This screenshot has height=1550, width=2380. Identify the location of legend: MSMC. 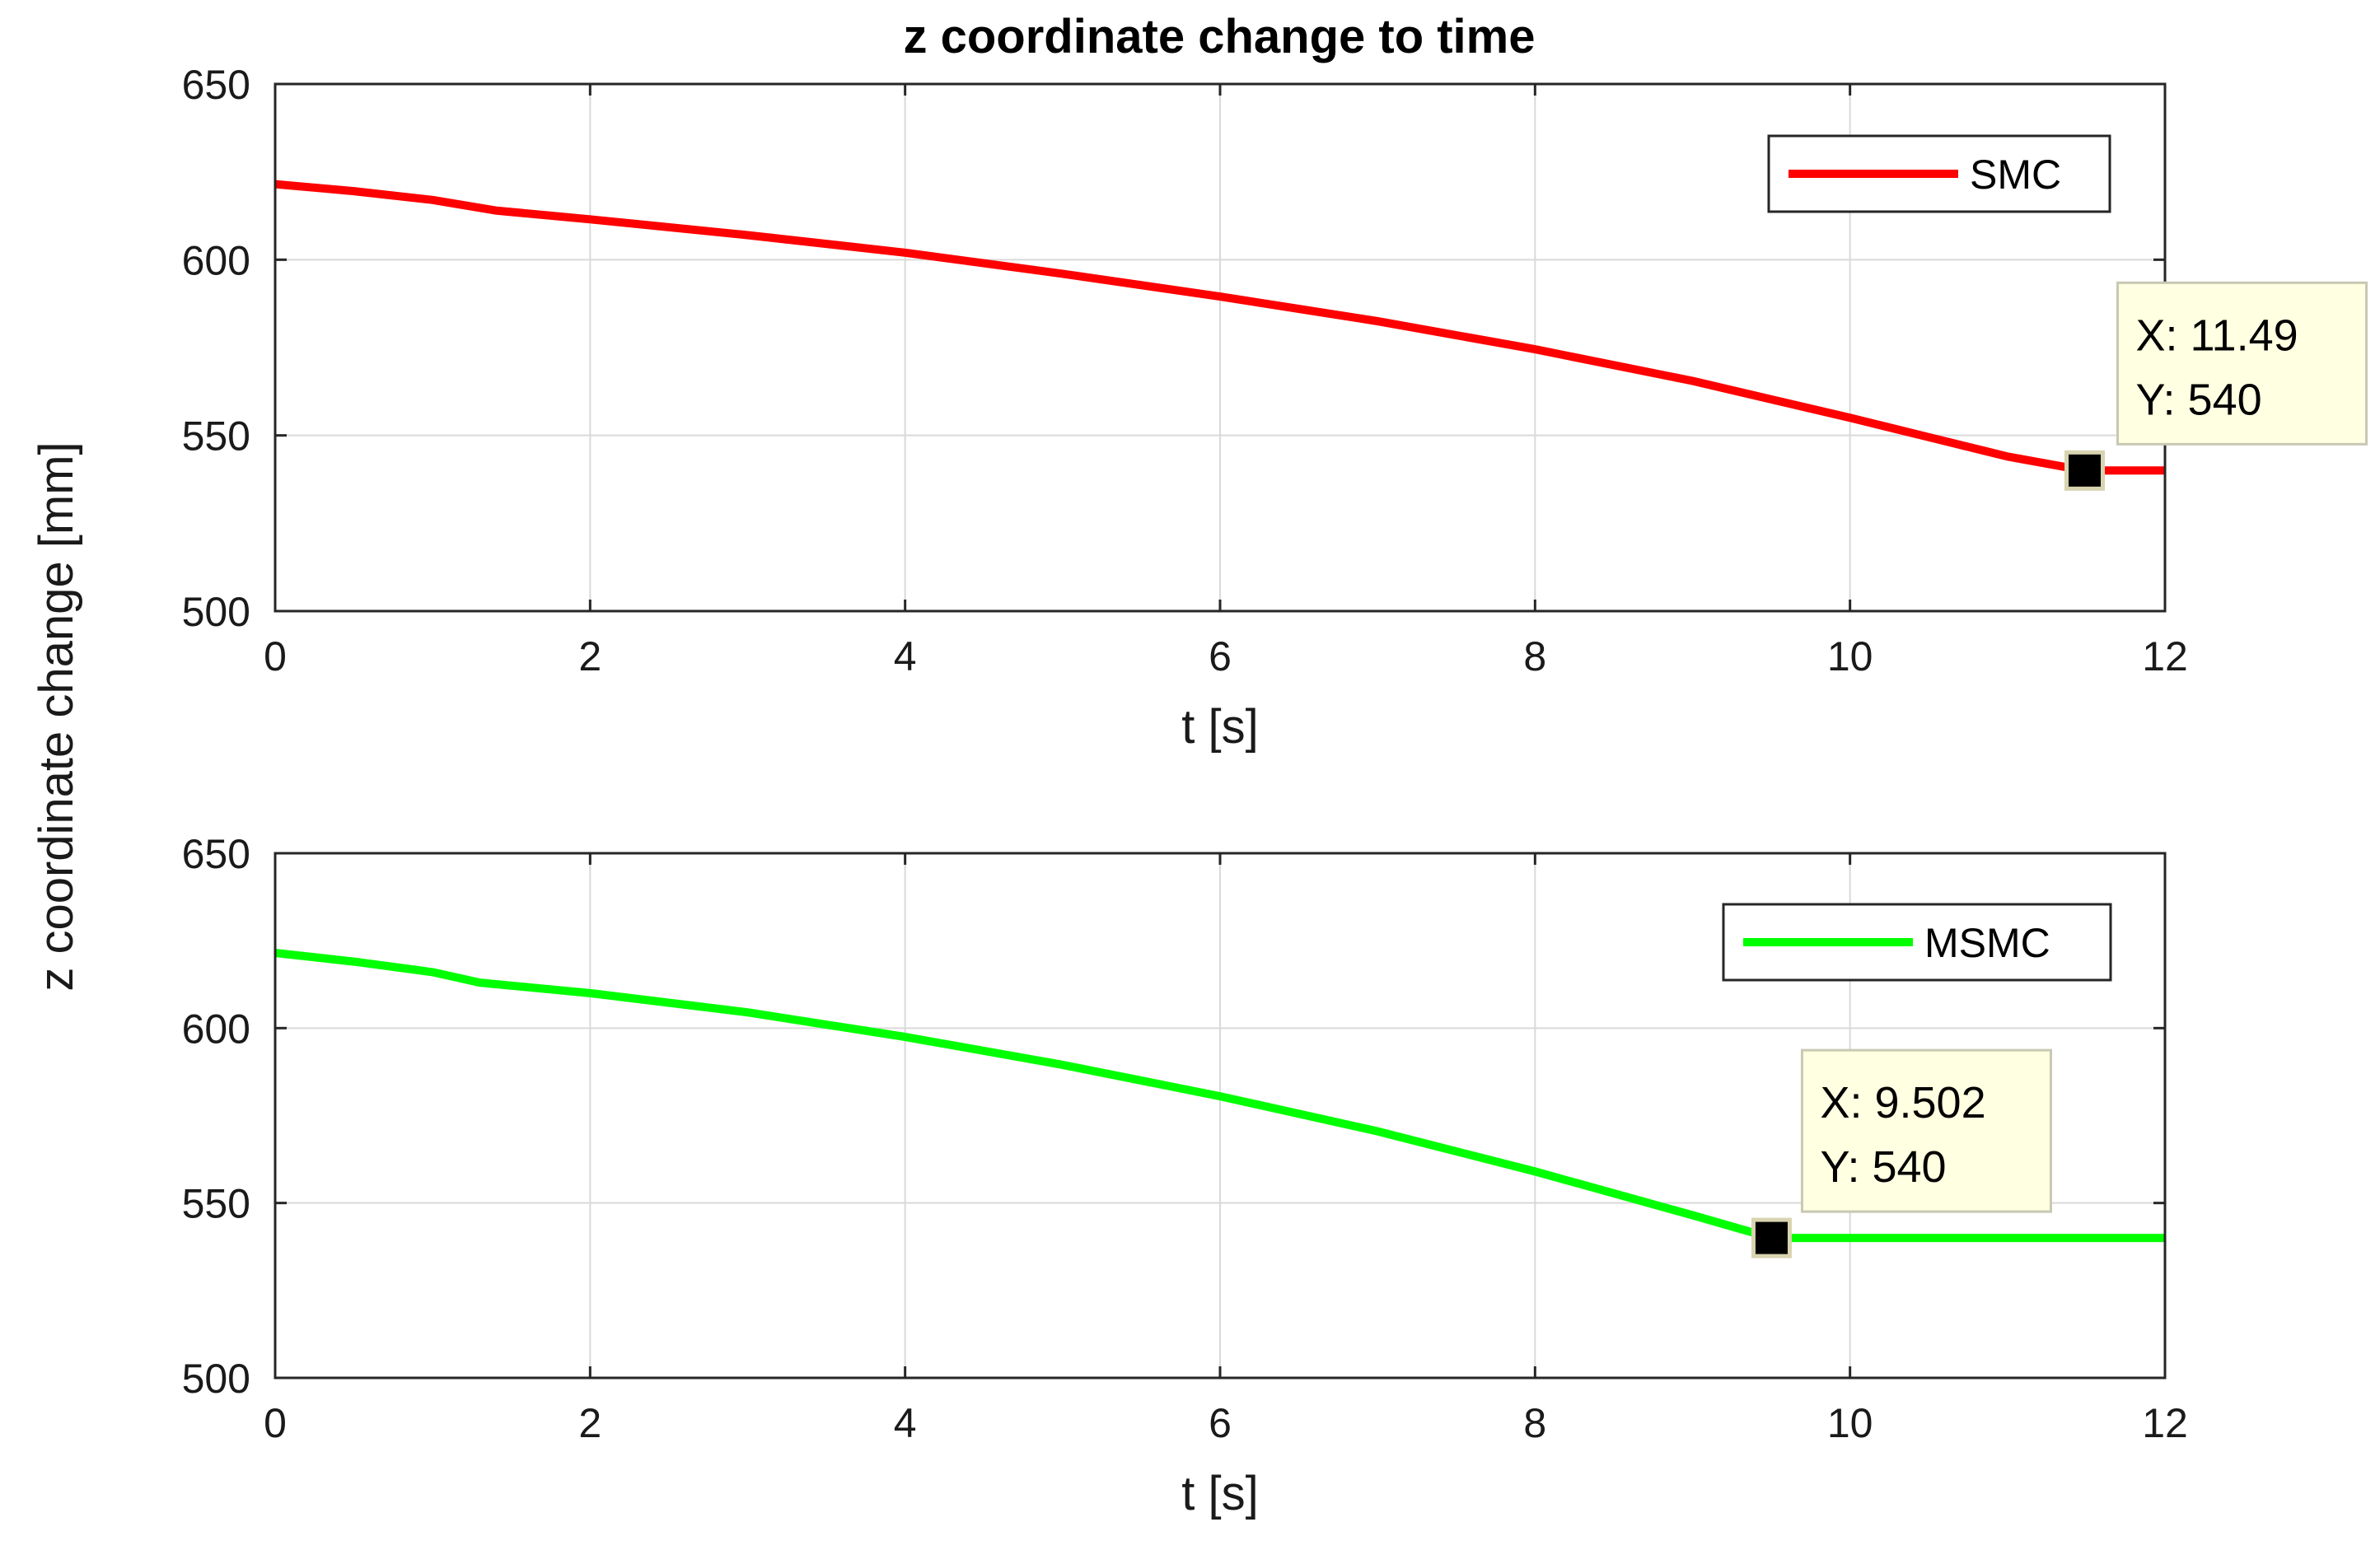
(1917, 942).